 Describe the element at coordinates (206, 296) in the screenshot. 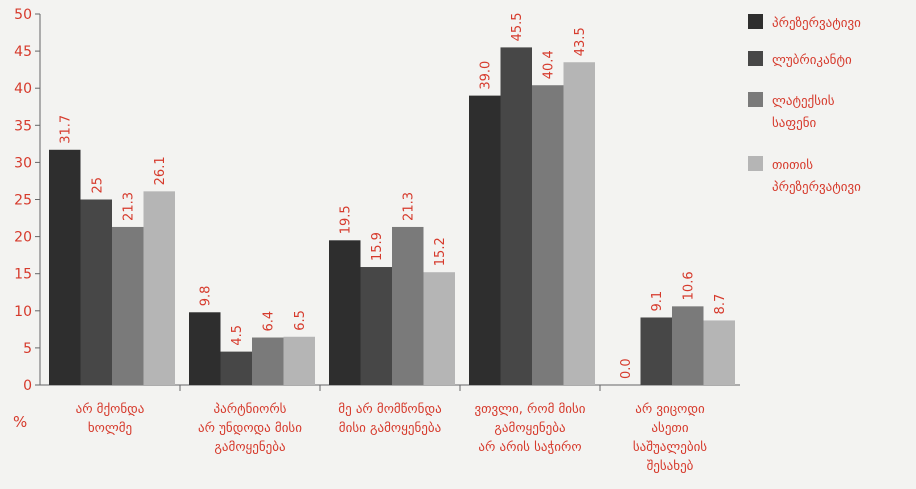

I see `data-label: 9.8` at that location.